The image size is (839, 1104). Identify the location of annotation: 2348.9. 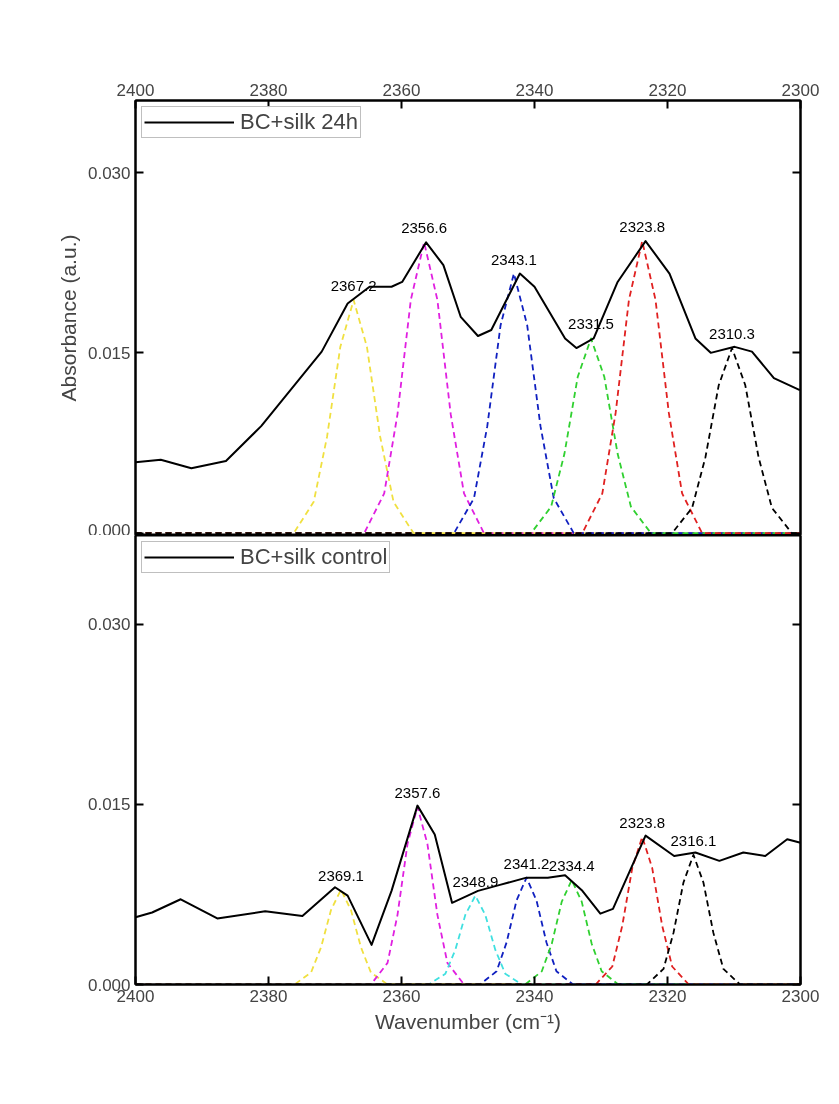
(475, 881).